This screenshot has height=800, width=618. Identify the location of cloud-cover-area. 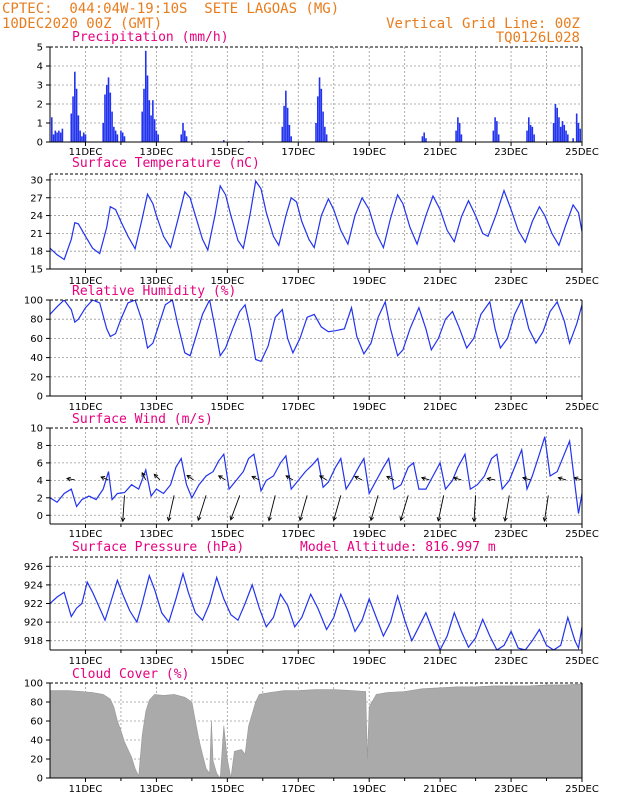
(316, 730).